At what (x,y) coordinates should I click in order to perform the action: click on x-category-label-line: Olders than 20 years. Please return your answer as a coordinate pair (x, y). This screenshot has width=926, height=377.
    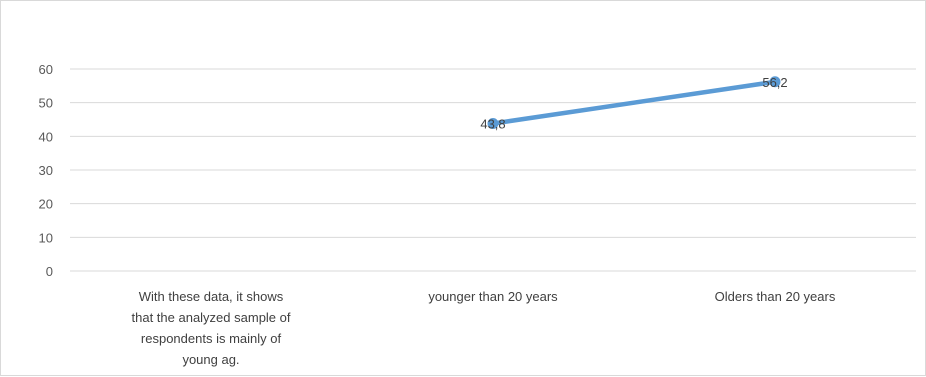
    Looking at the image, I should click on (775, 296).